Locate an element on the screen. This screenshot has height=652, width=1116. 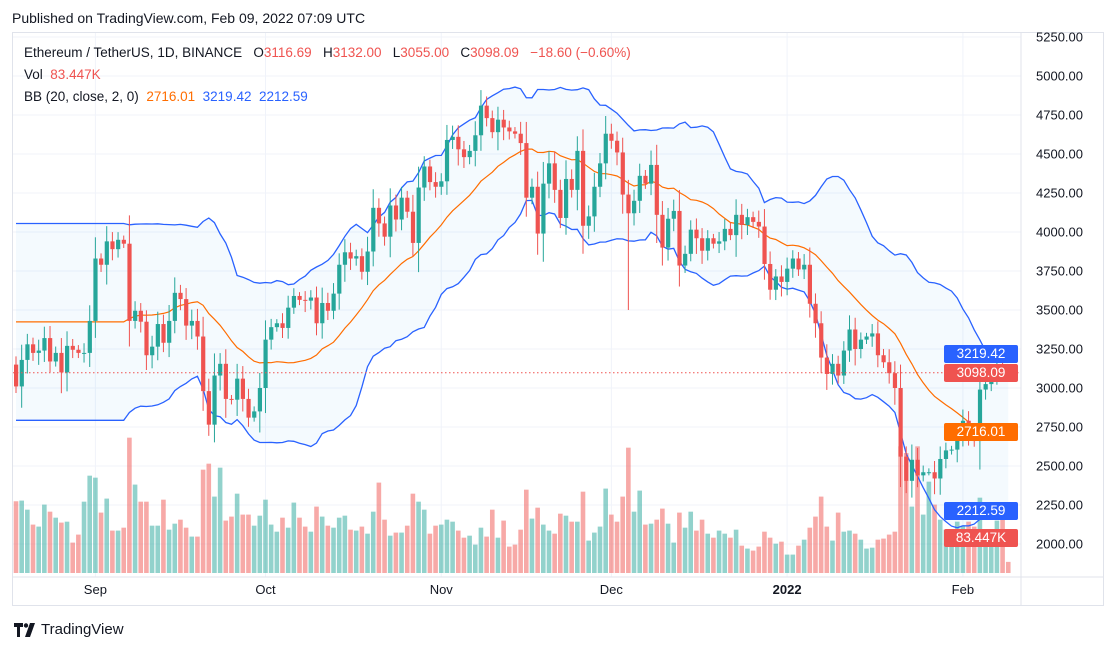
volume-label: Vol is located at coordinates (33, 74).